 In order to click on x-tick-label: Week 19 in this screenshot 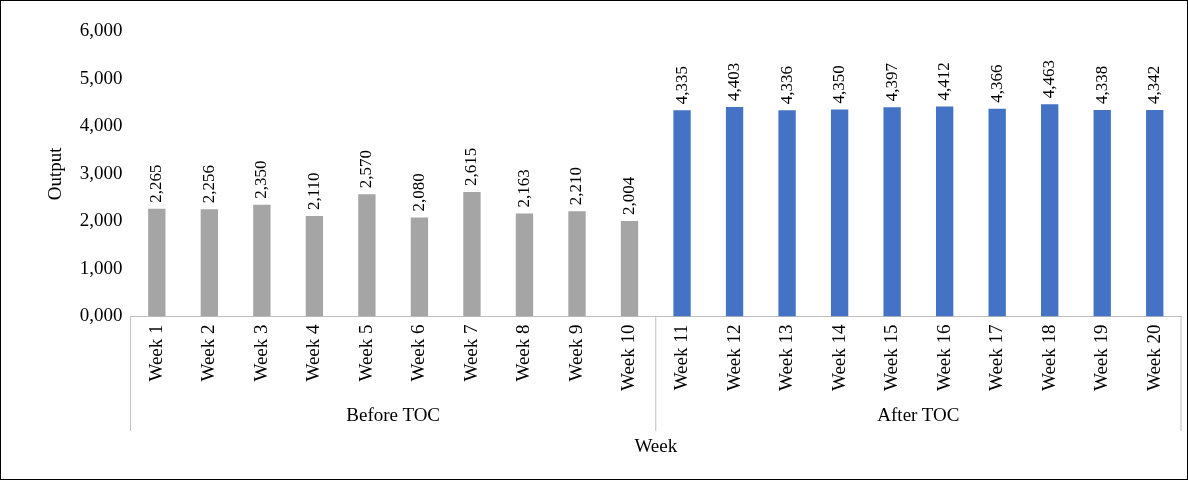, I will do `click(1101, 357)`.